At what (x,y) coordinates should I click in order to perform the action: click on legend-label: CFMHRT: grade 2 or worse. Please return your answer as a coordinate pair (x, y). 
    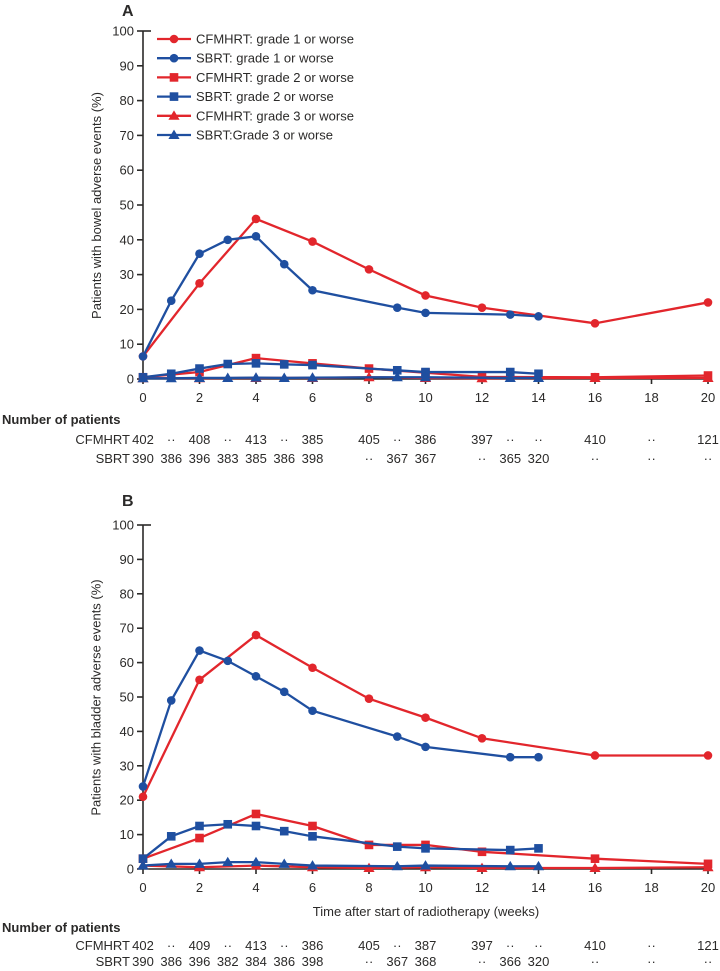
    Looking at the image, I should click on (275, 77).